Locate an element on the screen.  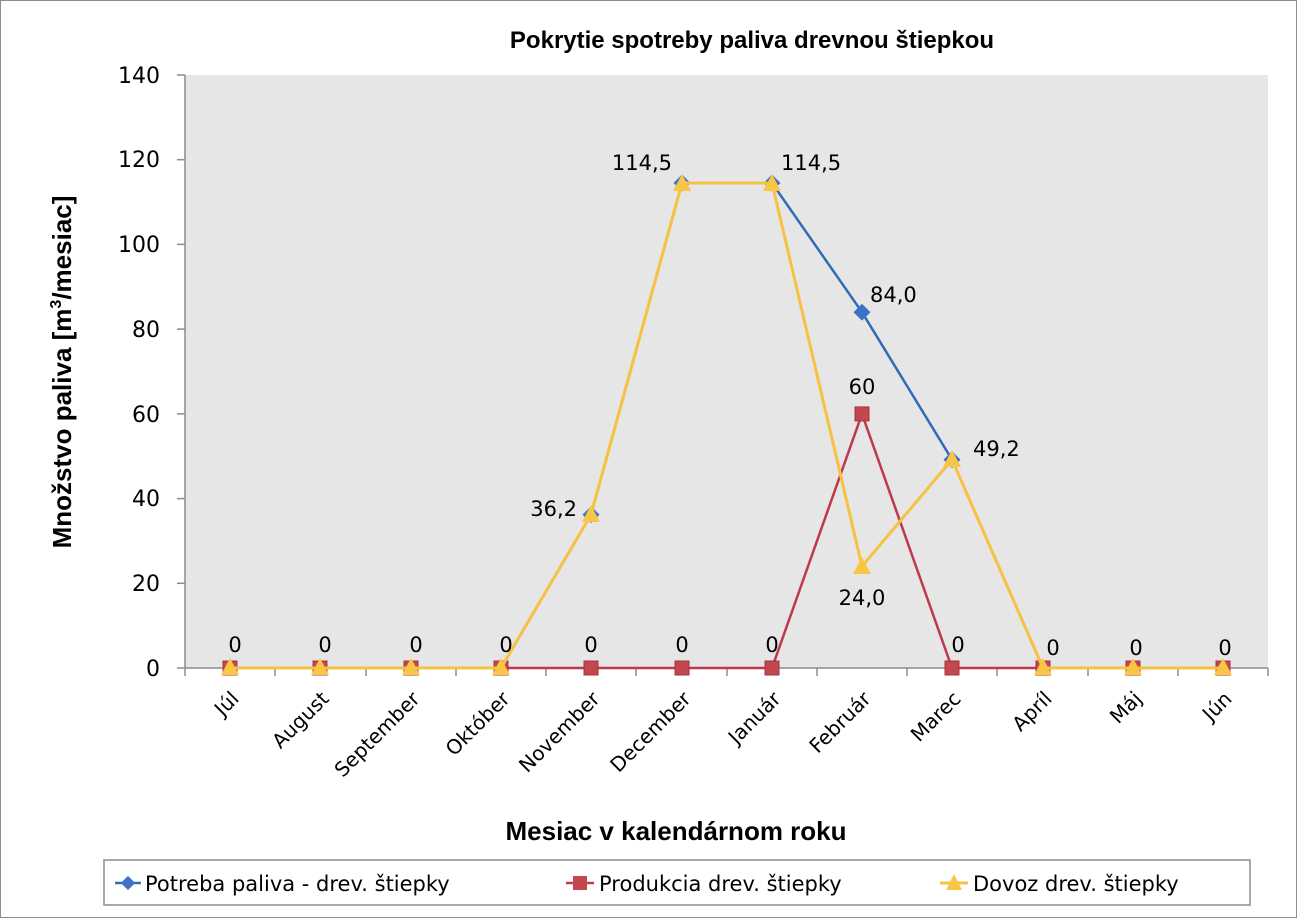
legend-item-produkcia: Produkcia drev. štiepky is located at coordinates (704, 884).